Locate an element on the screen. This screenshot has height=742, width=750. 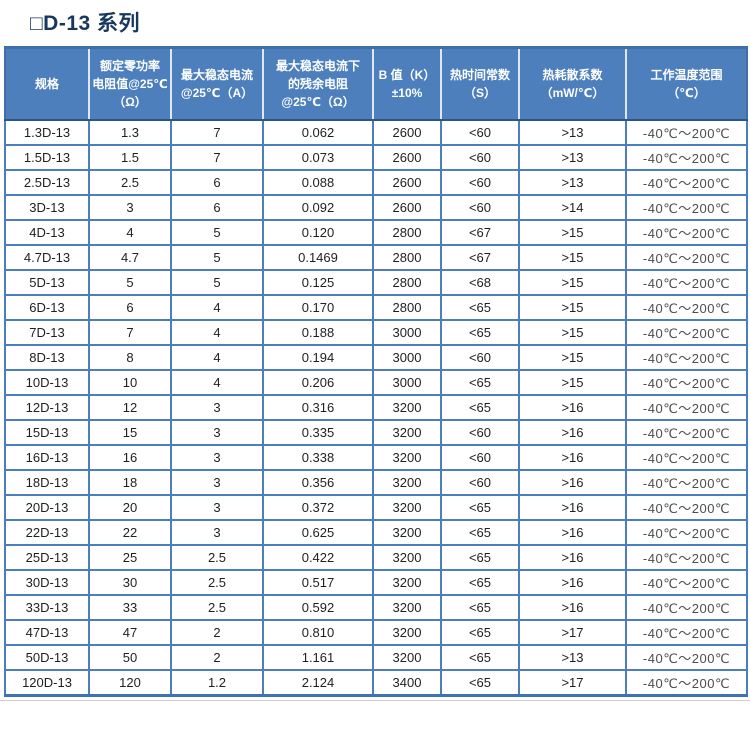
cell-r25: 30 is located at coordinates (130, 582).